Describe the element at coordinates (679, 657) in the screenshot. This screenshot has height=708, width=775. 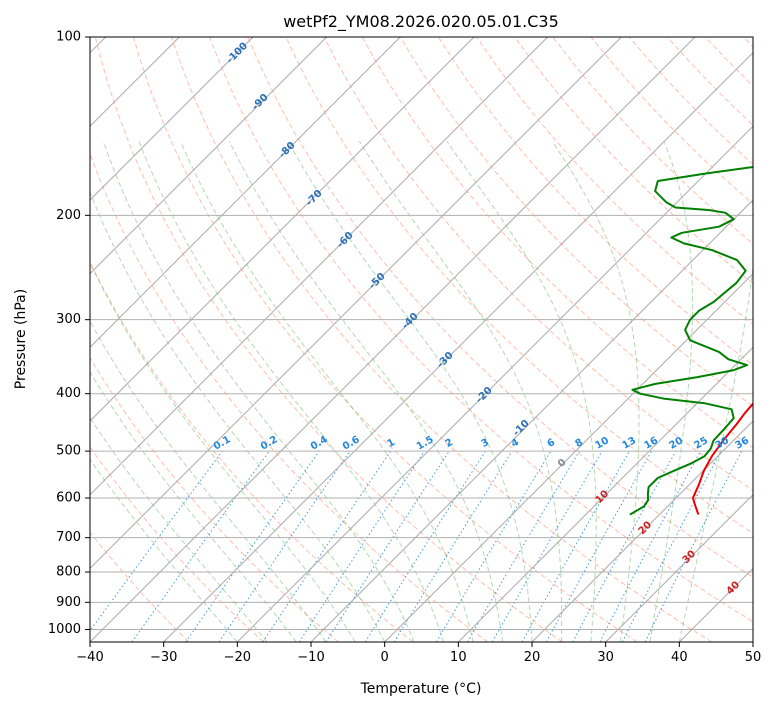
I see `x-tick-label: 40` at that location.